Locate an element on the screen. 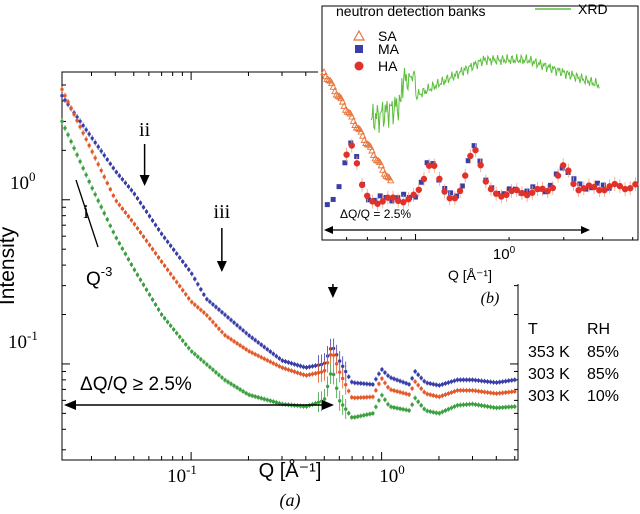 The height and width of the screenshot is (514, 640). legend-sa-label: SA is located at coordinates (387, 36).